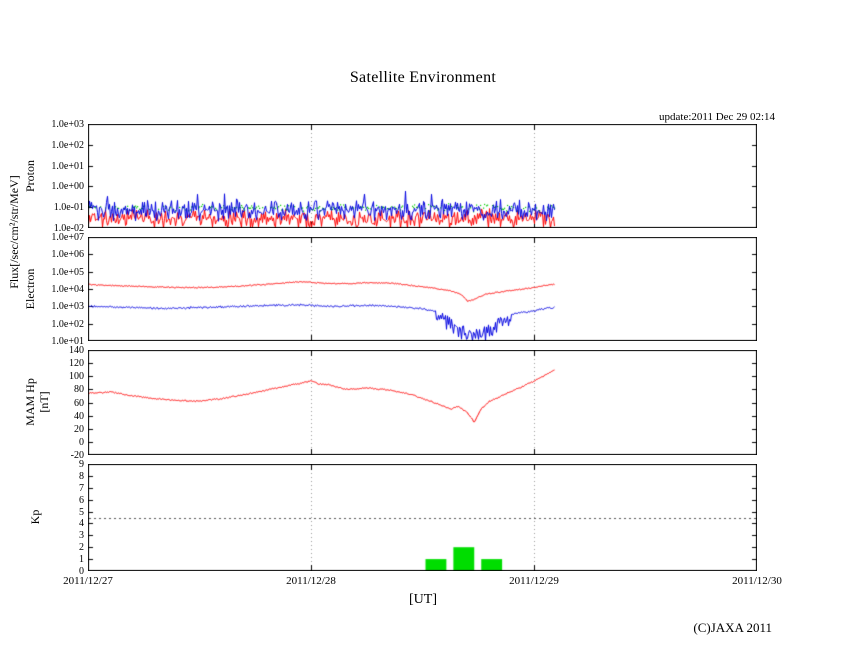  I want to click on y-tick-label: 9, so click(81, 464).